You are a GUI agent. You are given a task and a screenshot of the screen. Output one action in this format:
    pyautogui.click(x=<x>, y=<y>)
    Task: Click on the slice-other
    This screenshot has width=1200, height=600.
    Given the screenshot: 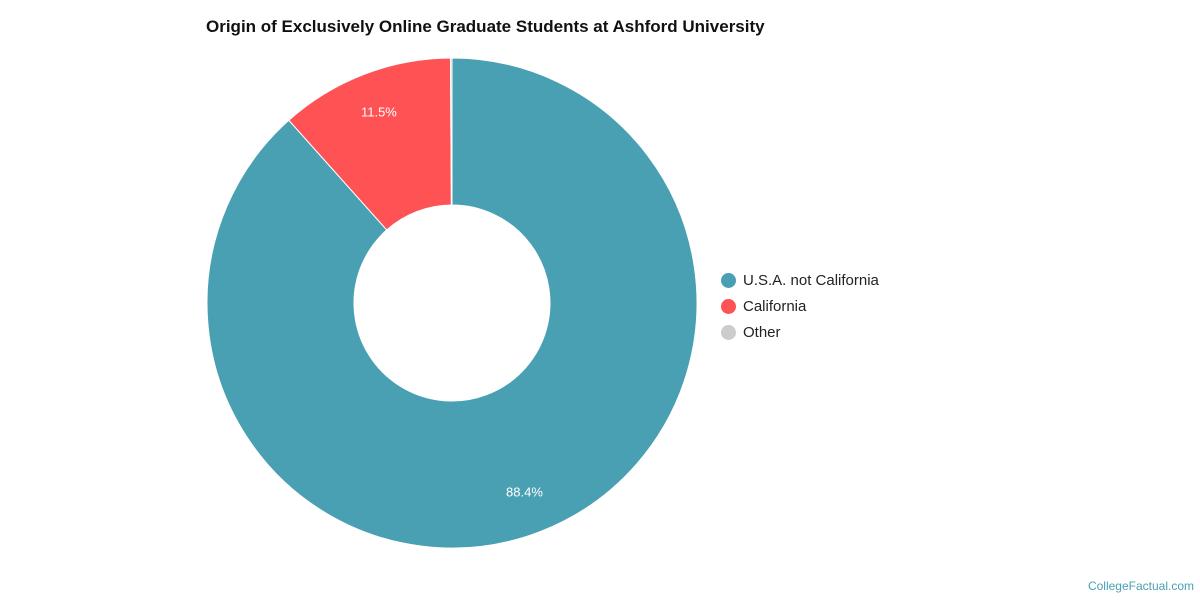 What is the action you would take?
    pyautogui.click(x=451, y=131)
    